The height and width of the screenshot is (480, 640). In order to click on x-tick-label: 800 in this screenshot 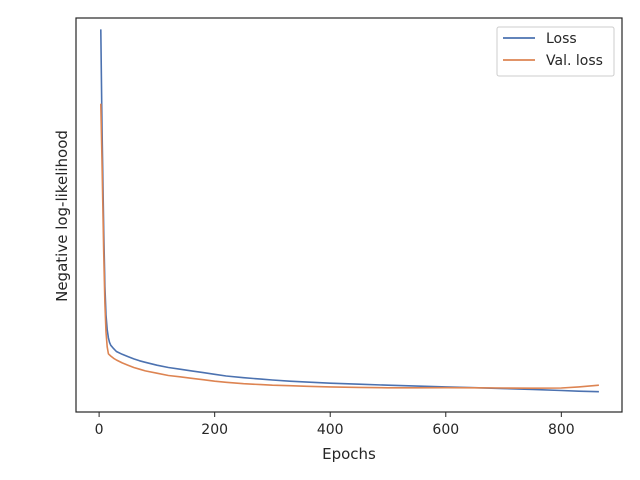, I will do `click(561, 430)`.